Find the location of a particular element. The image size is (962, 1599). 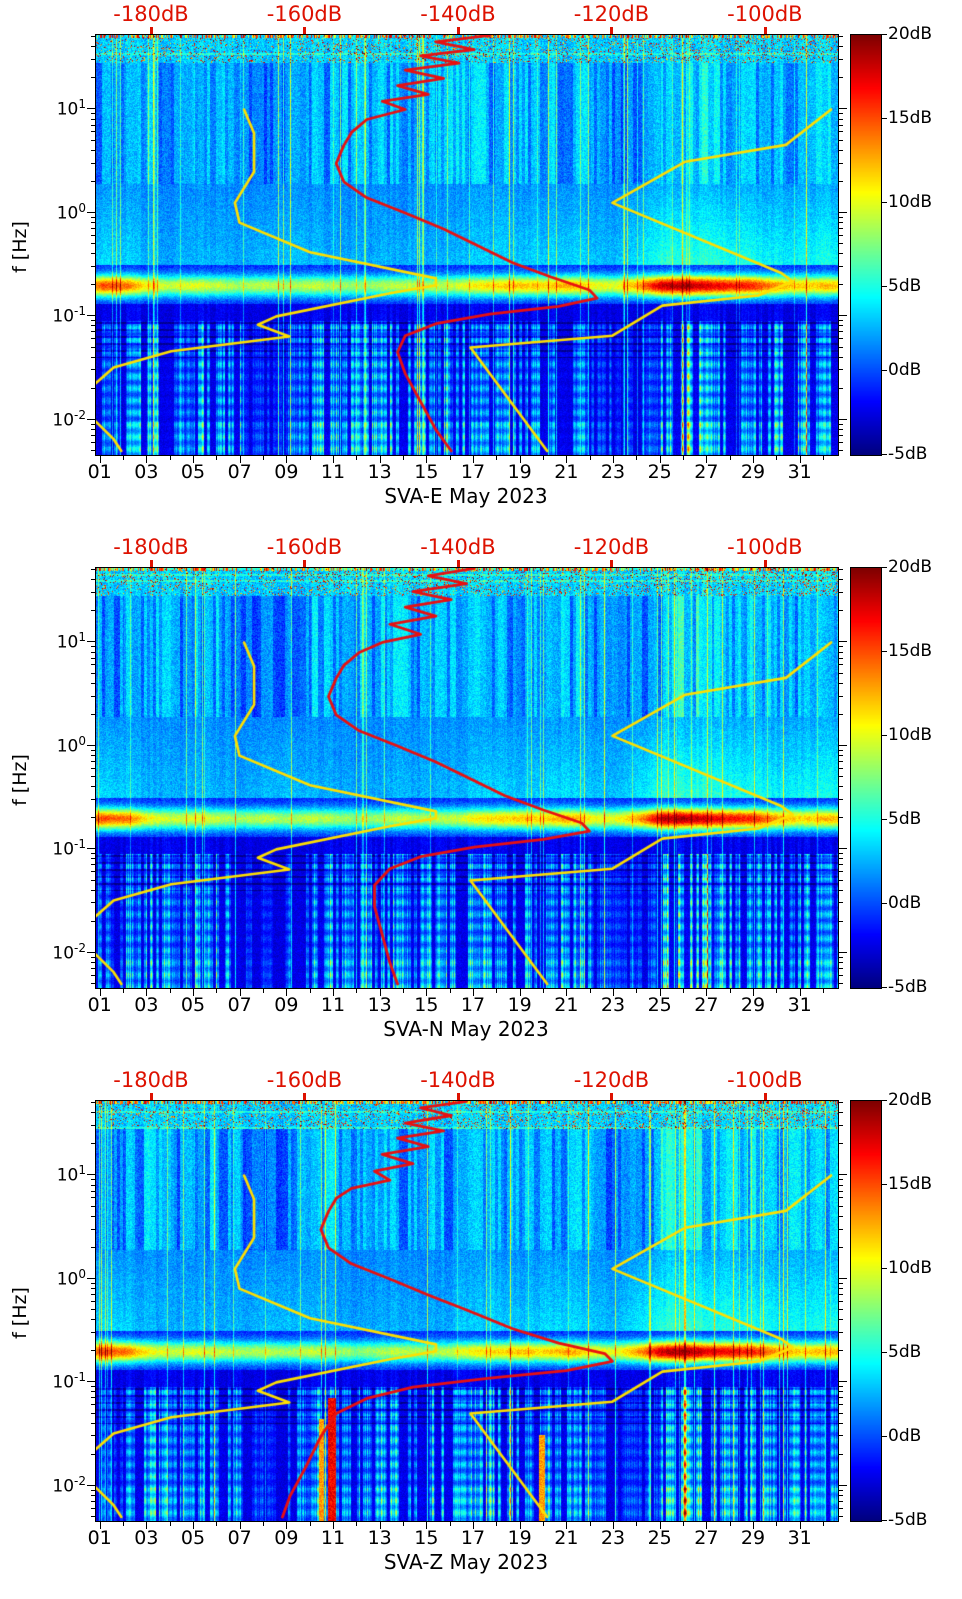

colorbar-tick-label: 0dB is located at coordinates (905, 1436).